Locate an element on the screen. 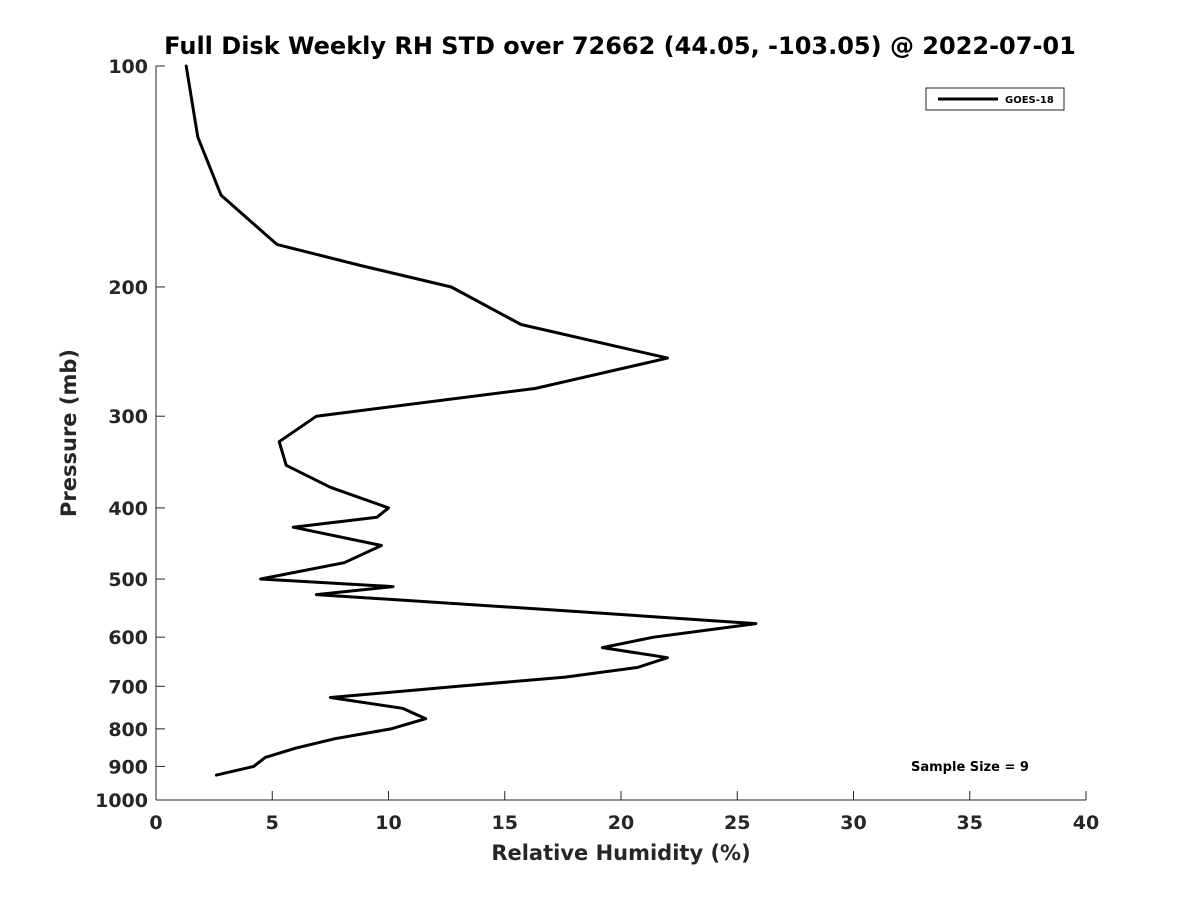 The image size is (1200, 900). x-axis-label: Relative Humidity (%) is located at coordinates (620, 853).